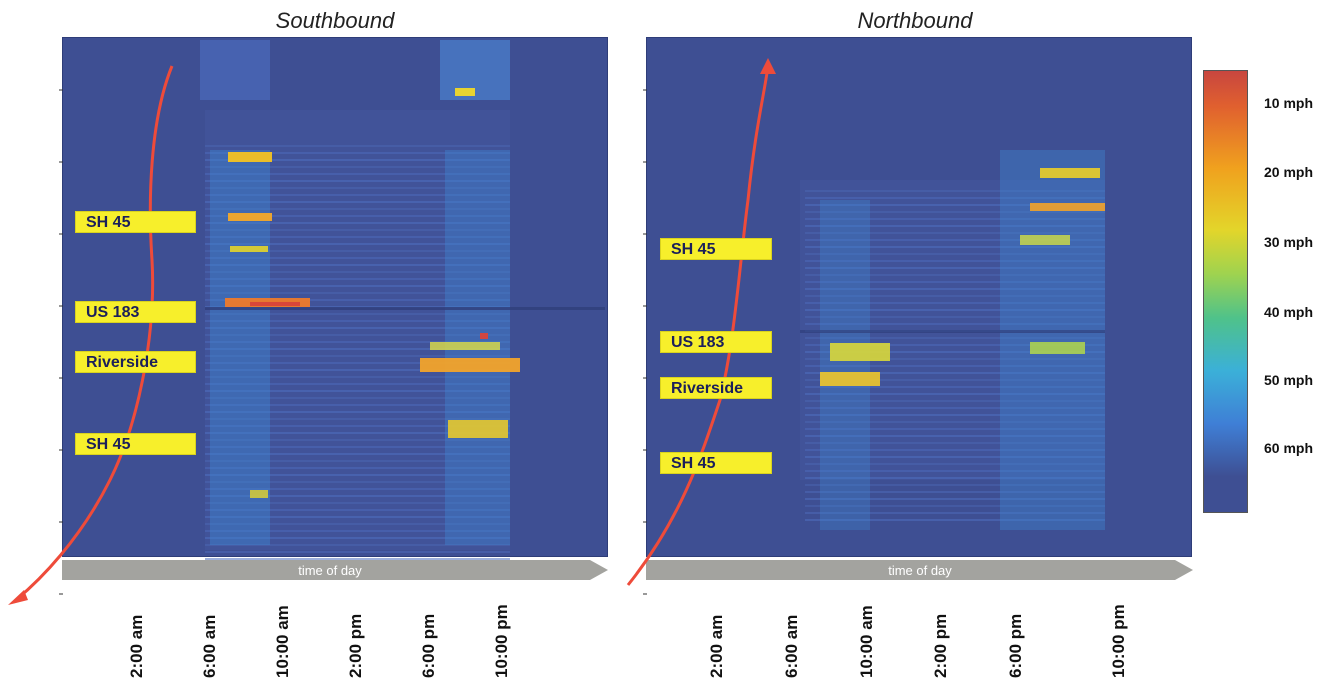 This screenshot has width=1333, height=680. What do you see at coordinates (791, 646) in the screenshot?
I see `nb-tick-label: 6:00 am` at bounding box center [791, 646].